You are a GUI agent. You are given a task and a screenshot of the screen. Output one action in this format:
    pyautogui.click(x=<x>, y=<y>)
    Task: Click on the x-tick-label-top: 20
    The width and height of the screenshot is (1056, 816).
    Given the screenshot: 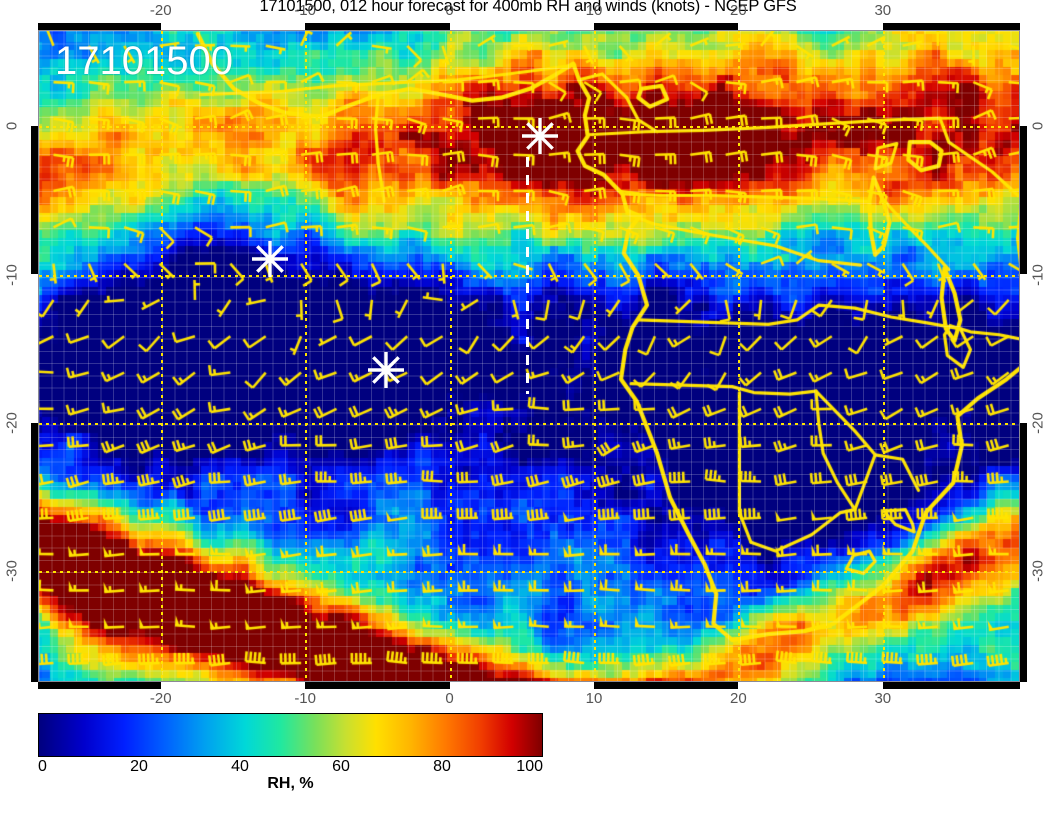 What is the action you would take?
    pyautogui.click(x=738, y=10)
    